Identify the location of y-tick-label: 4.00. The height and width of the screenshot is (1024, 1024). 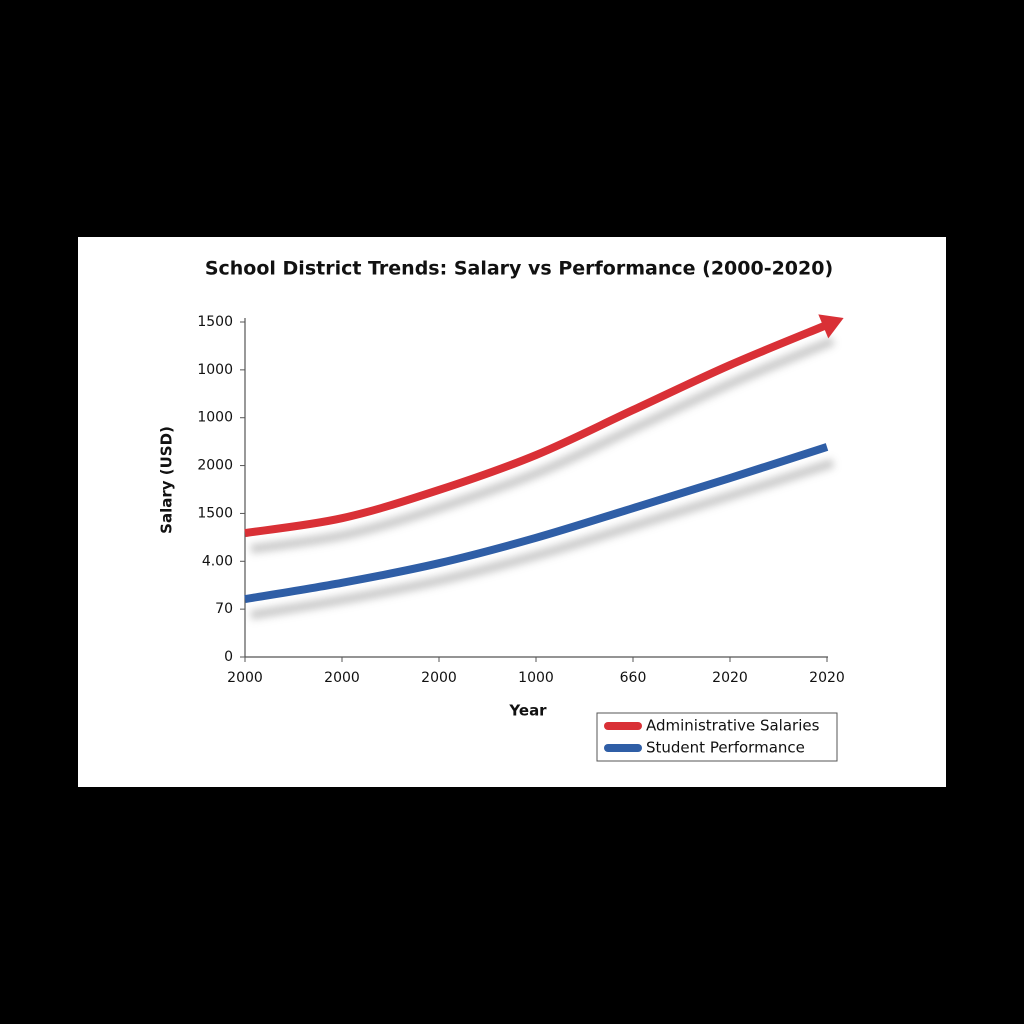
(217, 561).